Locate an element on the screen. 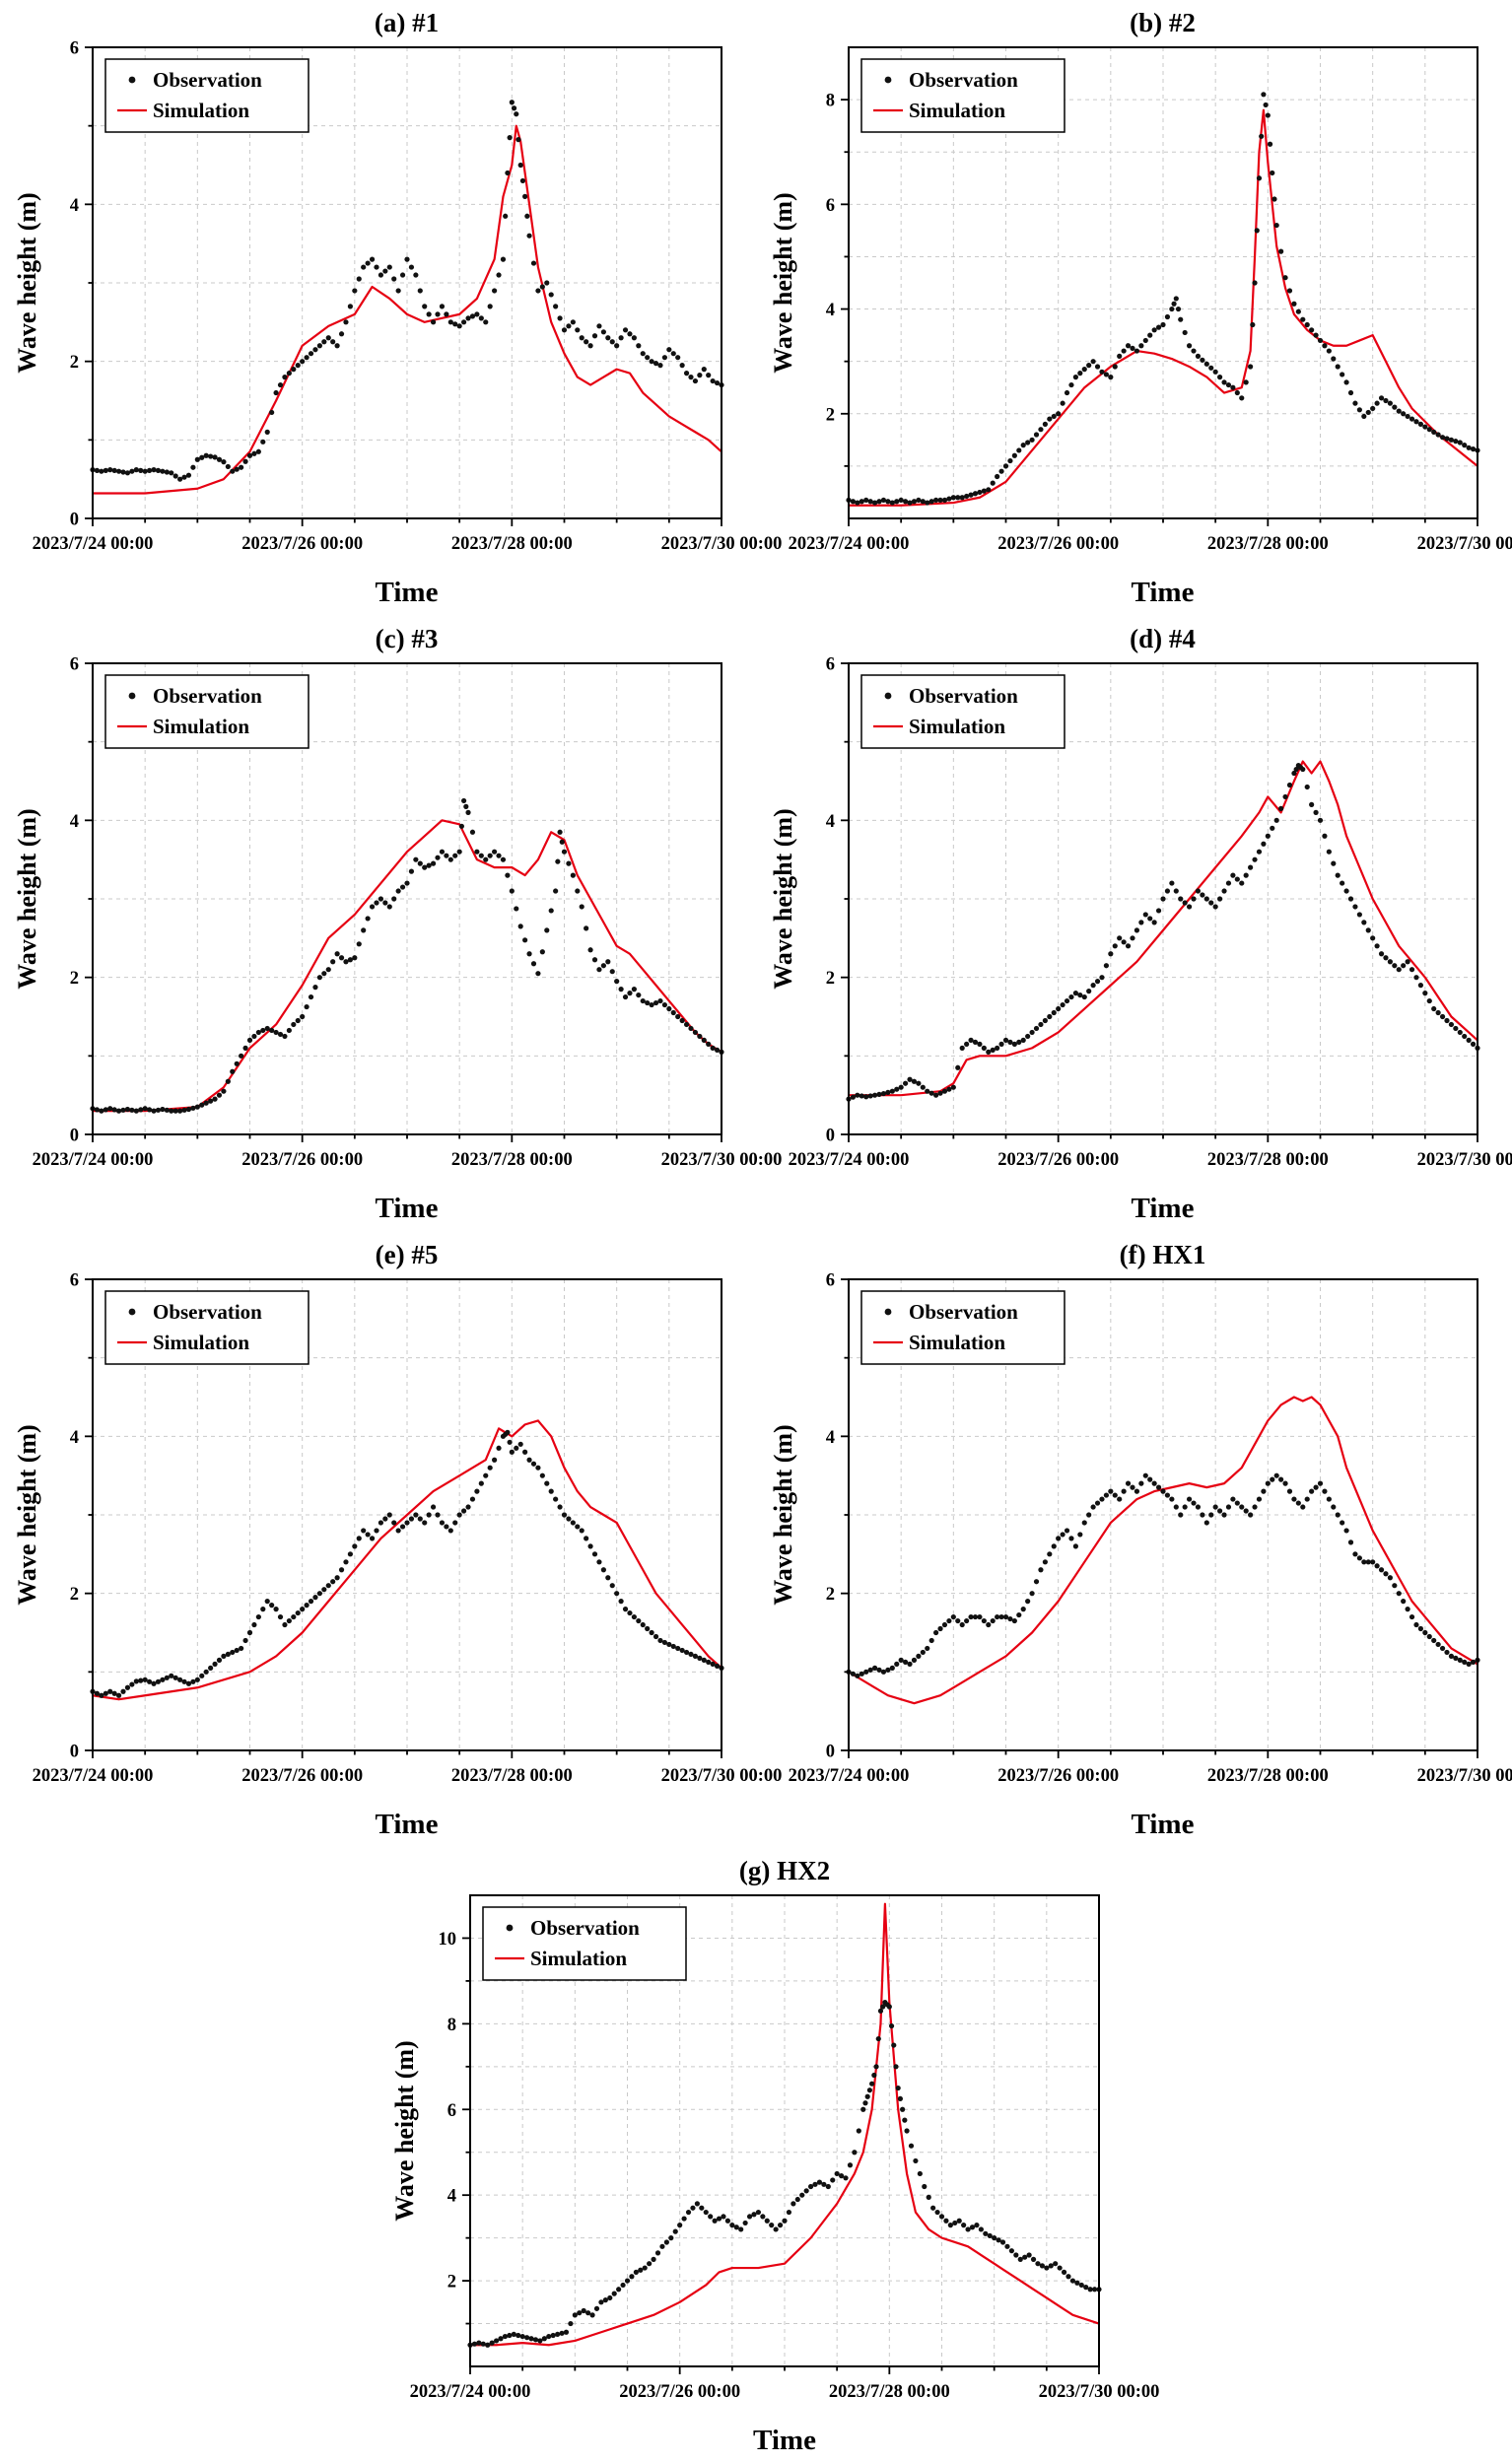 This screenshot has width=1512, height=2464. x-axis-title-a: Time is located at coordinates (407, 592).